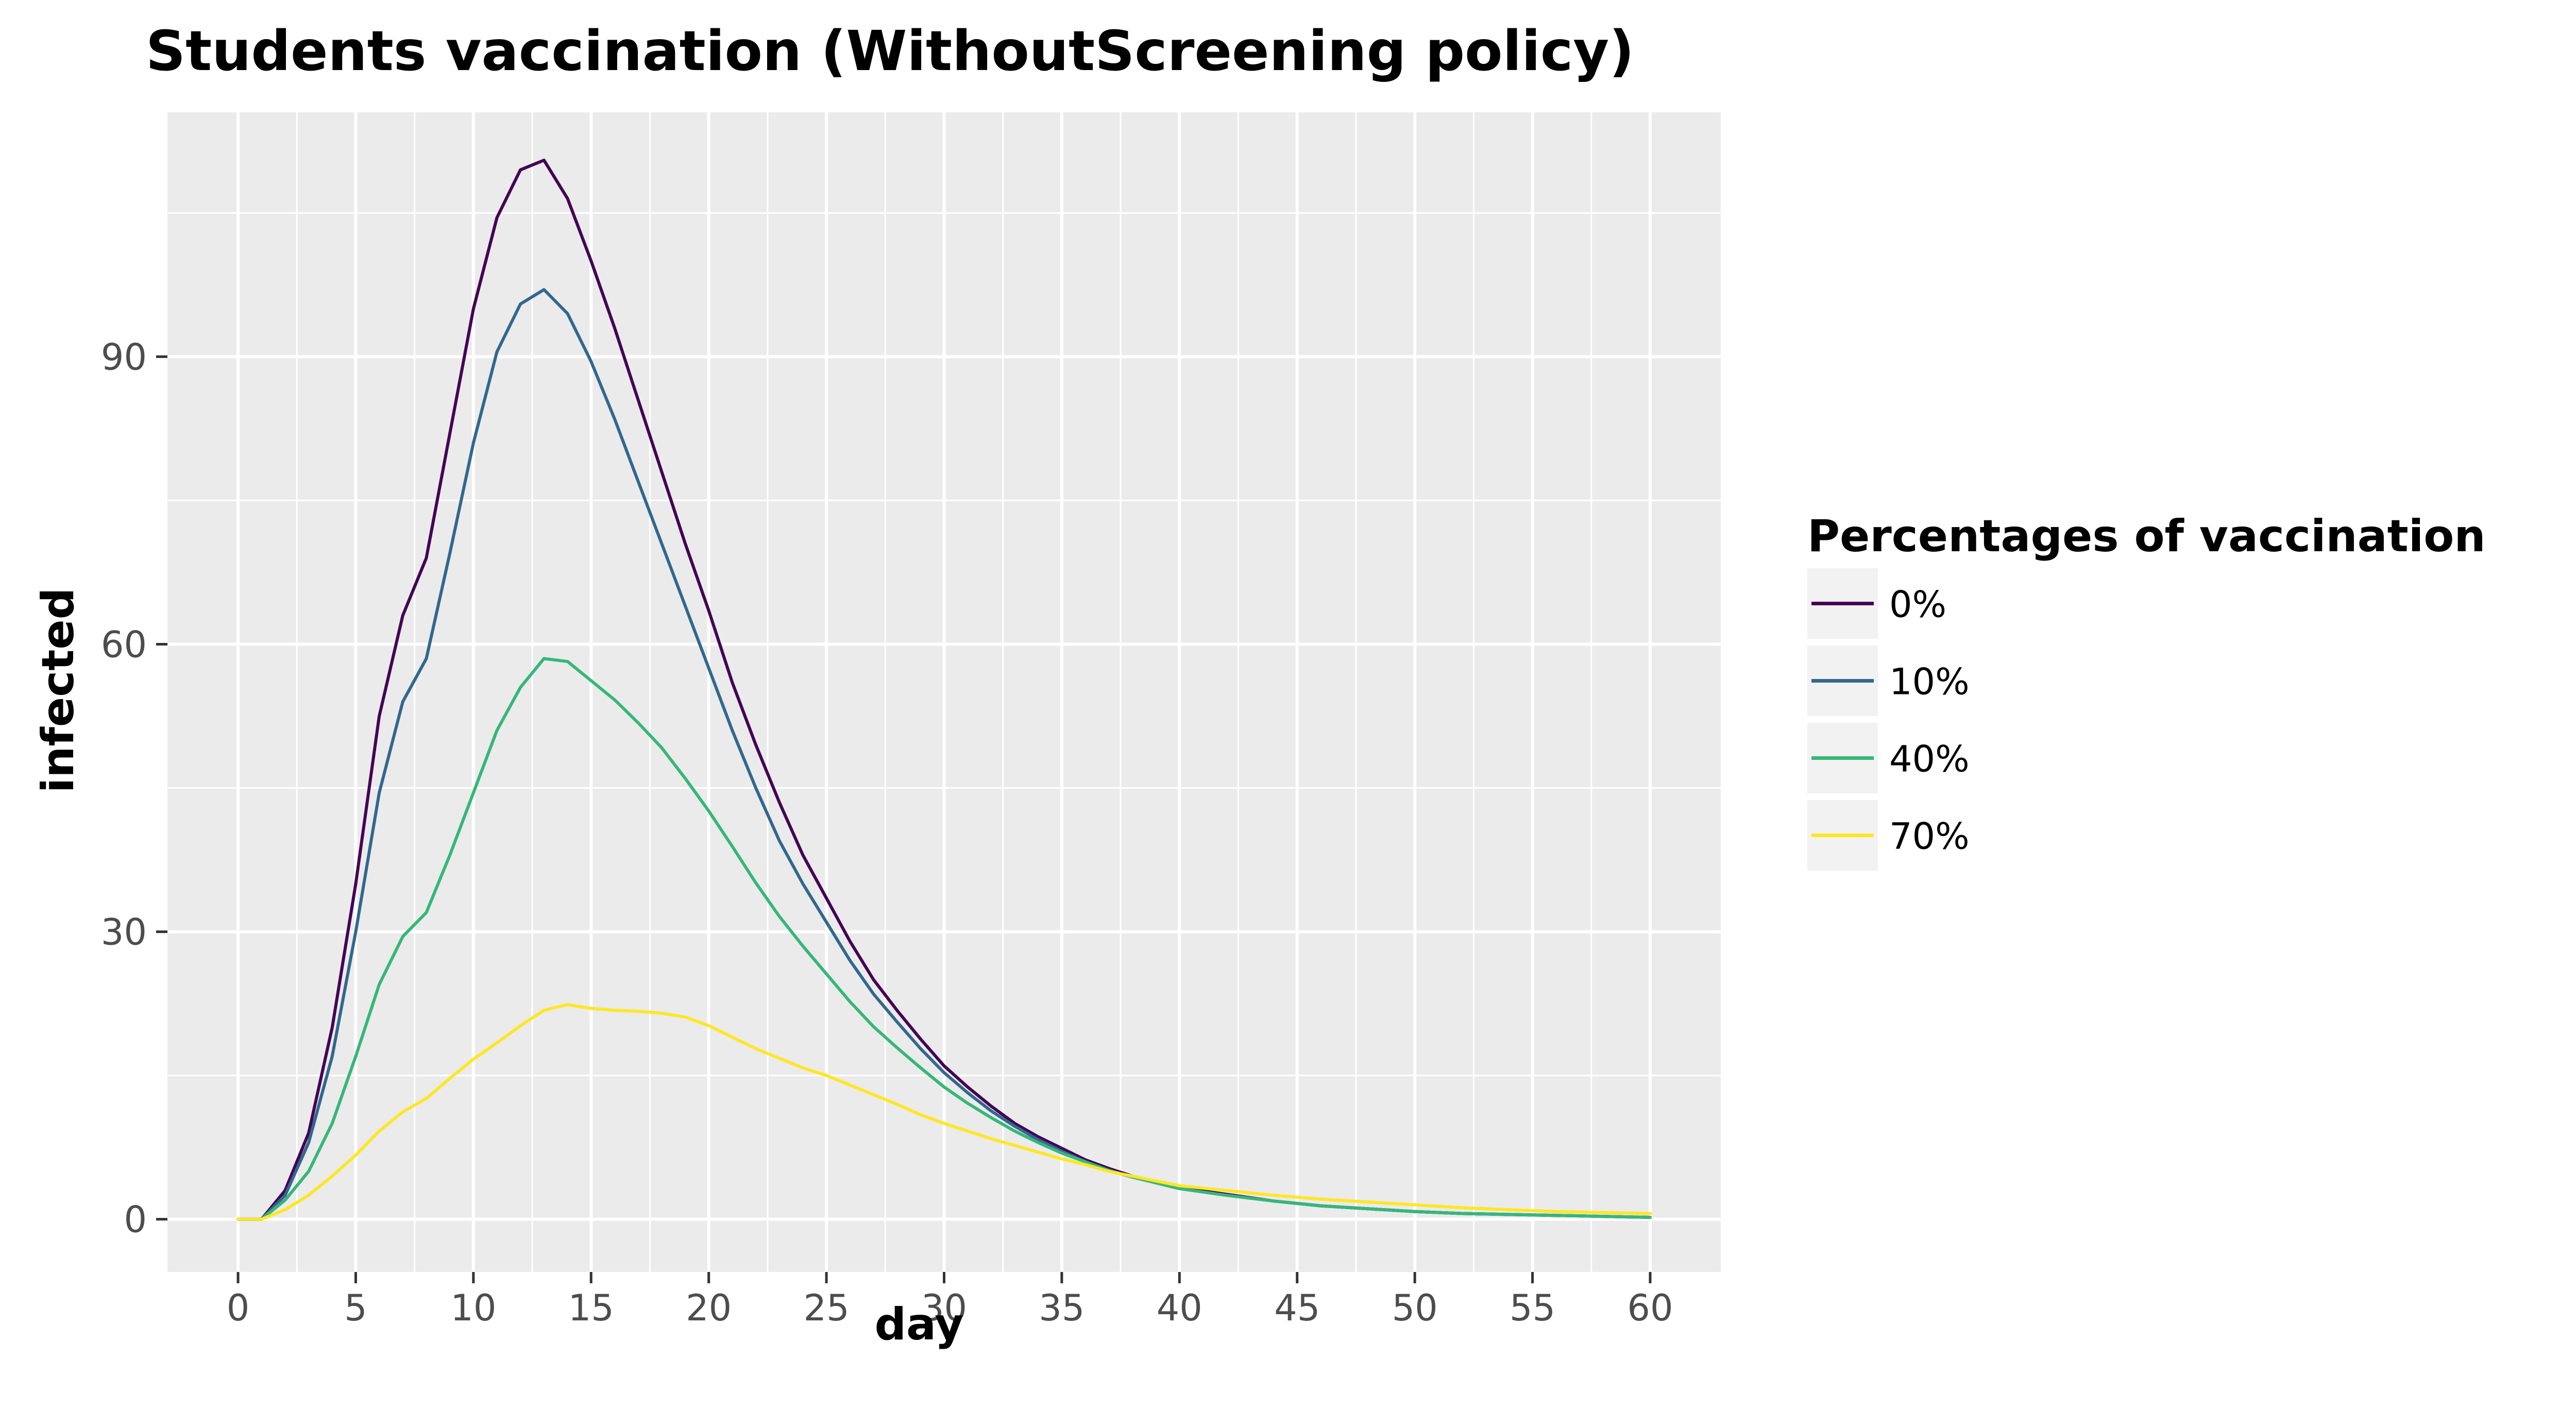 The image size is (2576, 1409). Describe the element at coordinates (2146, 691) in the screenshot. I see `legend: Percentages of vaccination 0% 10% 40% 70%` at that location.